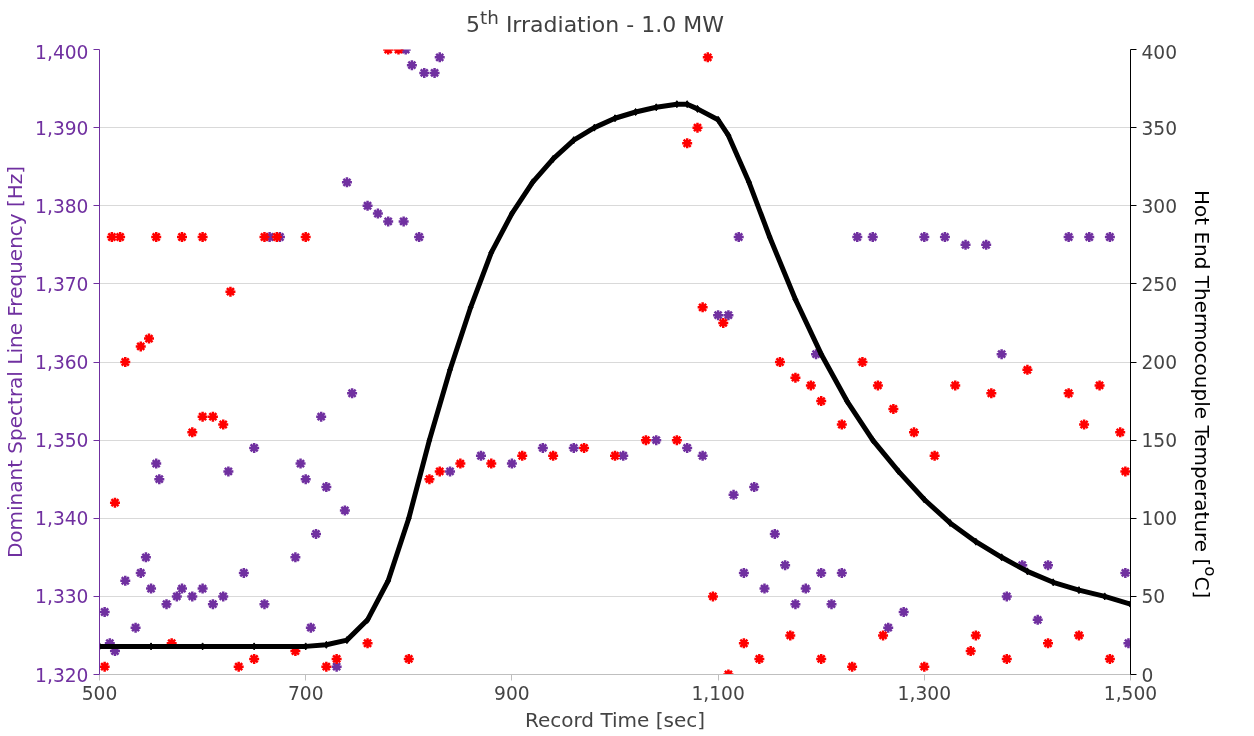 The image size is (1254, 736). I want to click on x-tick-label: 700, so click(305, 693).